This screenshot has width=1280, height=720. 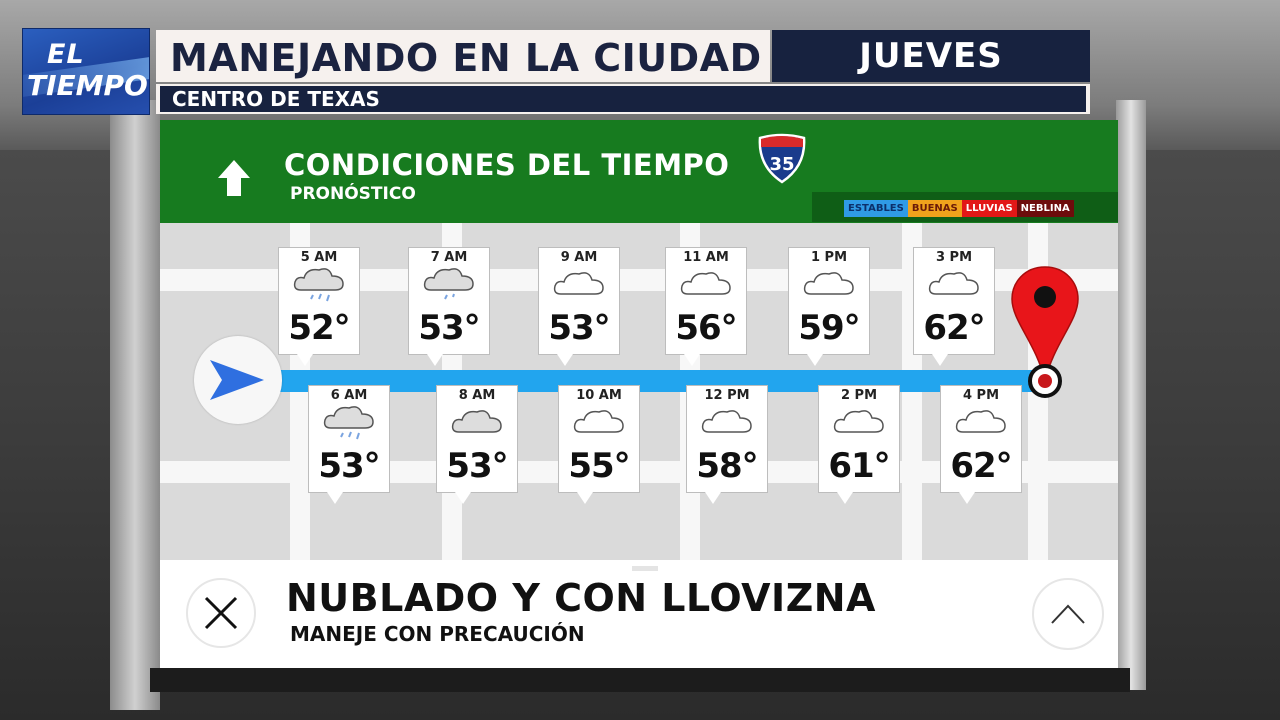 I want to click on forecast-temp: 55°, so click(x=599, y=466).